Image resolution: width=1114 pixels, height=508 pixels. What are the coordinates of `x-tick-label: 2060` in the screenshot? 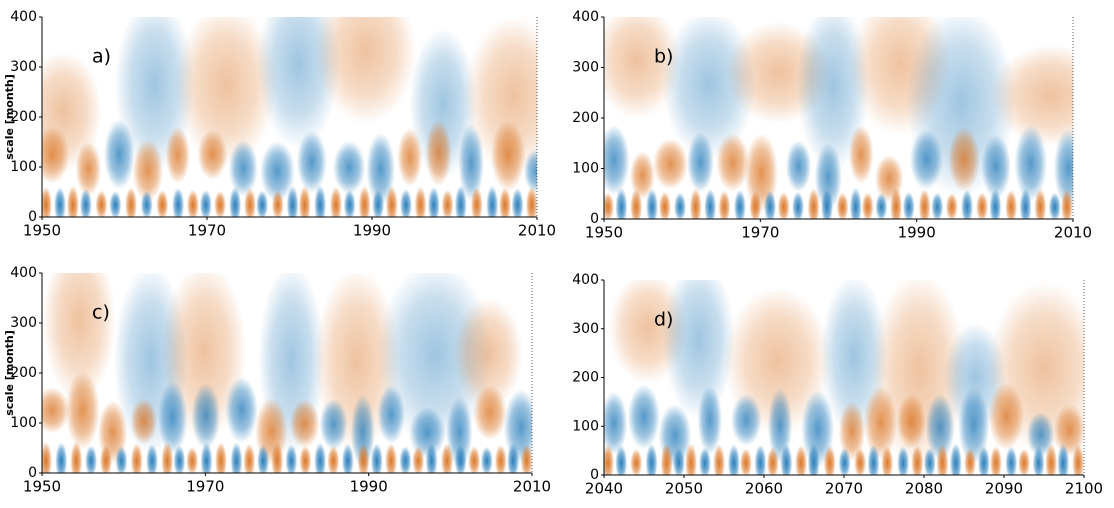 It's located at (764, 489).